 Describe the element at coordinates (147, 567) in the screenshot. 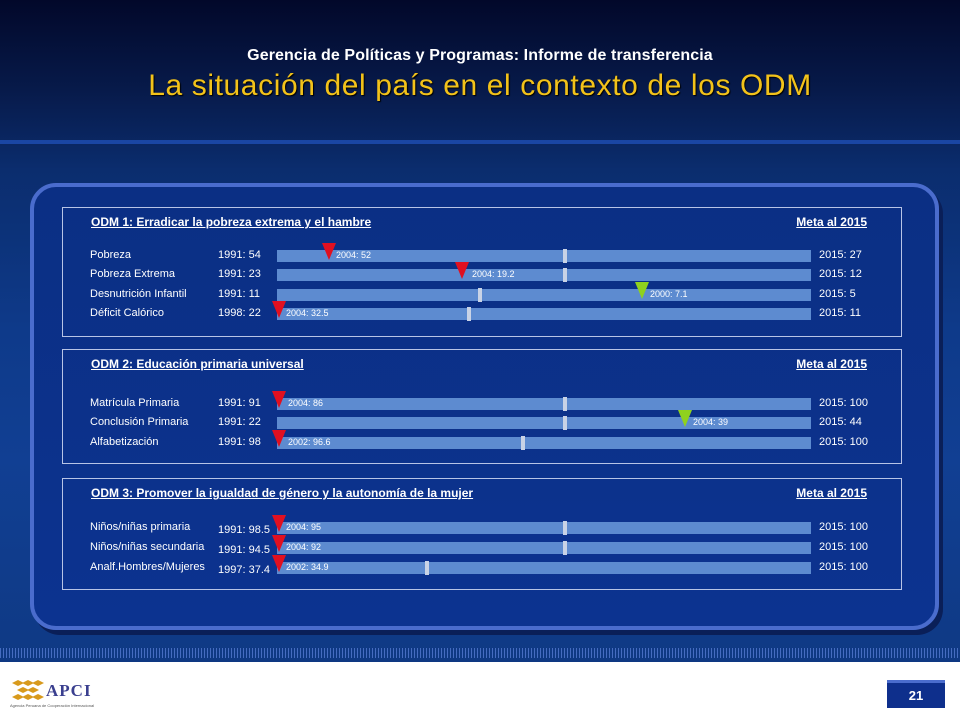

I see `indicator-label: Analf.Hombres/Mujeres` at that location.